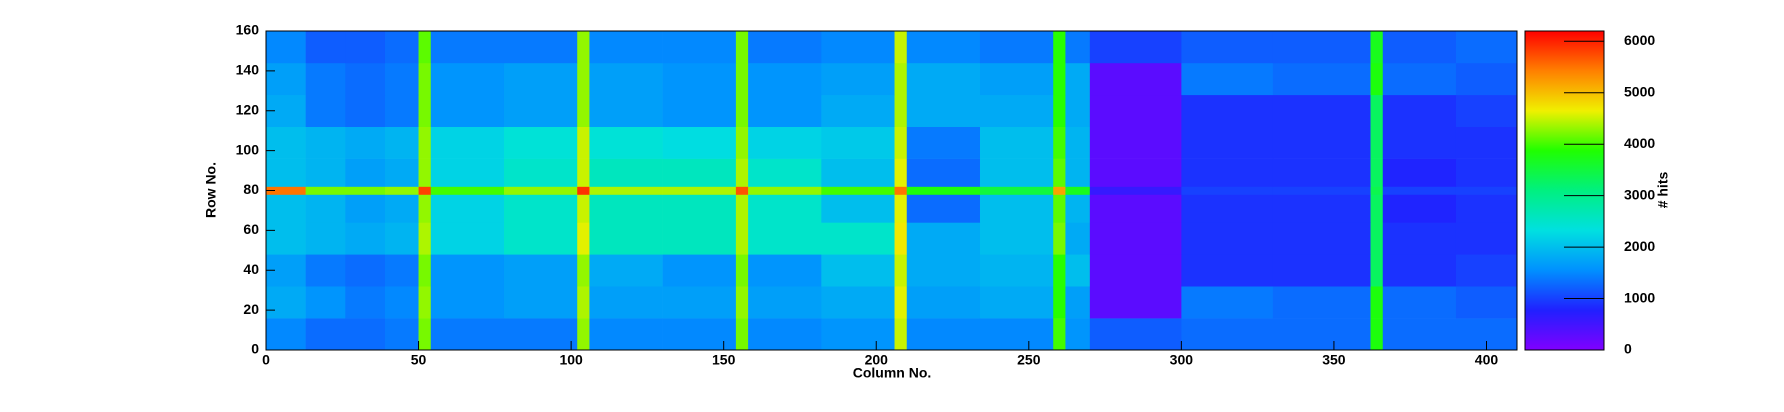  What do you see at coordinates (251, 189) in the screenshot?
I see `y-tick-label: 80` at bounding box center [251, 189].